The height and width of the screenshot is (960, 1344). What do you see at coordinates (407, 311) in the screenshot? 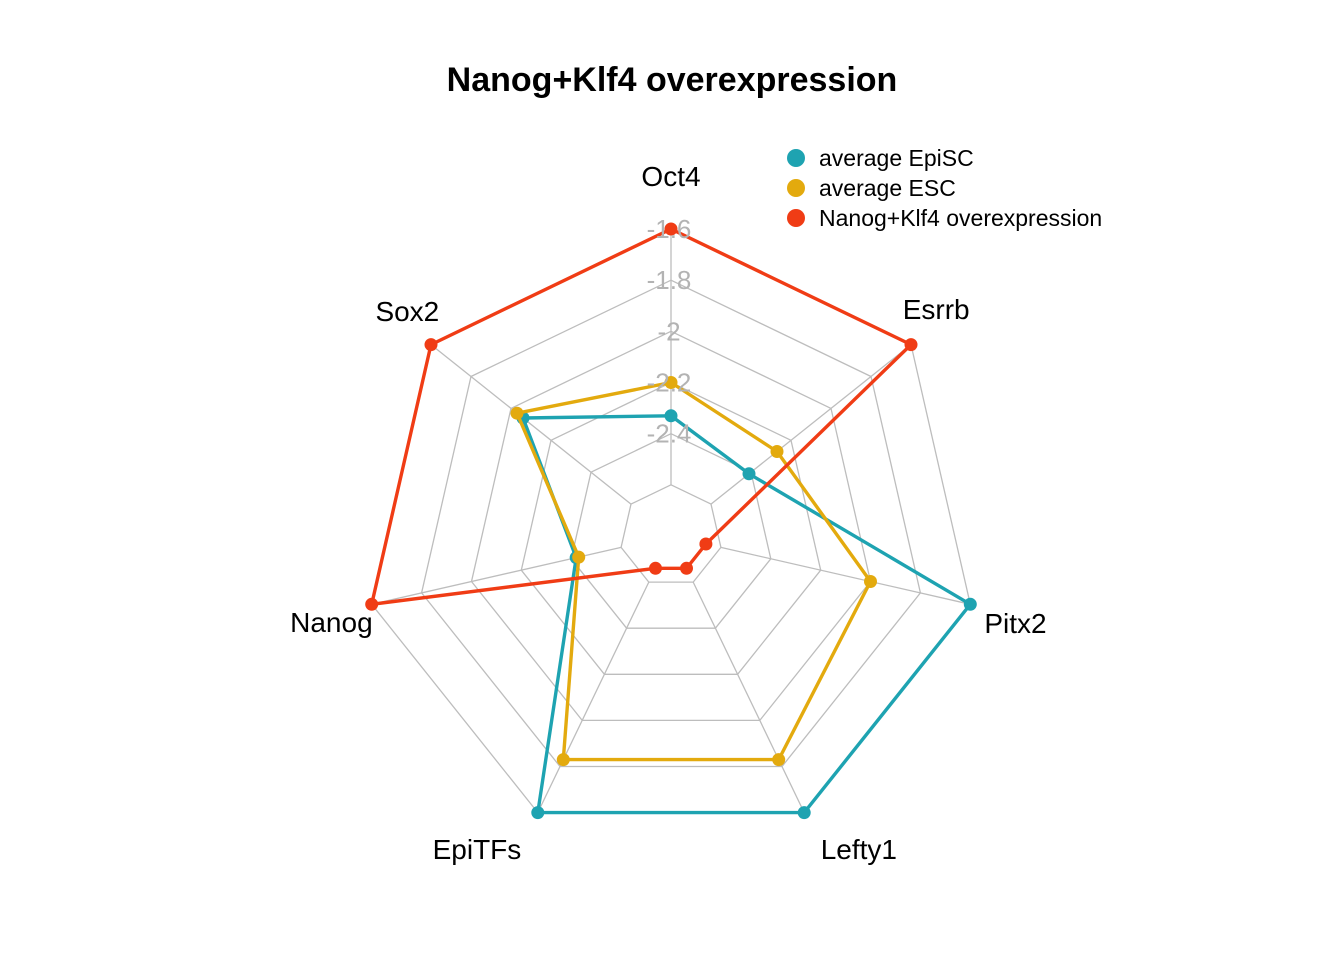
I see `axis-label-sox2: Sox2` at bounding box center [407, 311].